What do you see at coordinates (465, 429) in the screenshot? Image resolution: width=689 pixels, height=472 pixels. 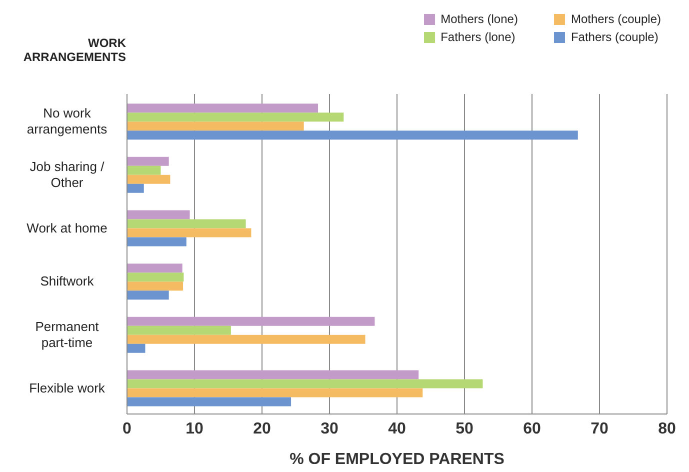 I see `x-tick-label: 50` at bounding box center [465, 429].